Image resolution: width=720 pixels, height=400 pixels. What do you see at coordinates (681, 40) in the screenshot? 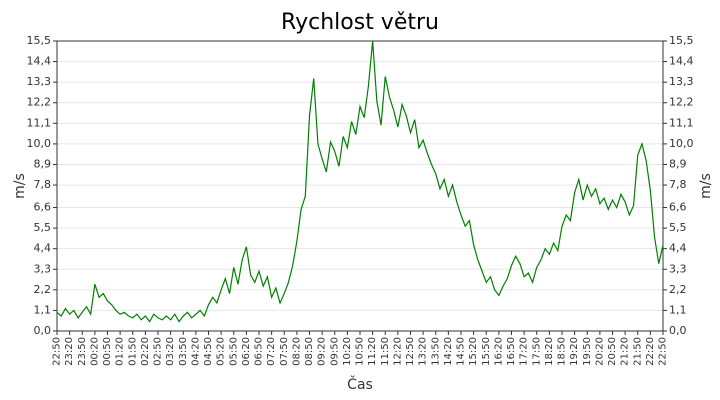
I see `y2-tick-label: 15,5` at bounding box center [681, 40].